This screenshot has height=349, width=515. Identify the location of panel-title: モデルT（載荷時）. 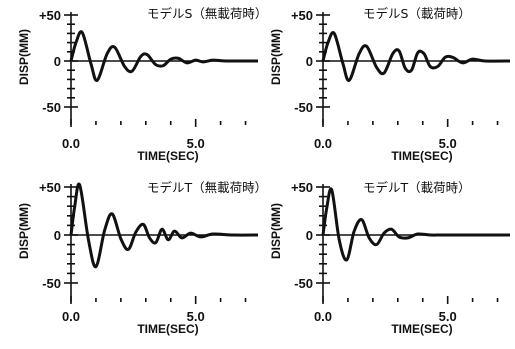
(417, 187).